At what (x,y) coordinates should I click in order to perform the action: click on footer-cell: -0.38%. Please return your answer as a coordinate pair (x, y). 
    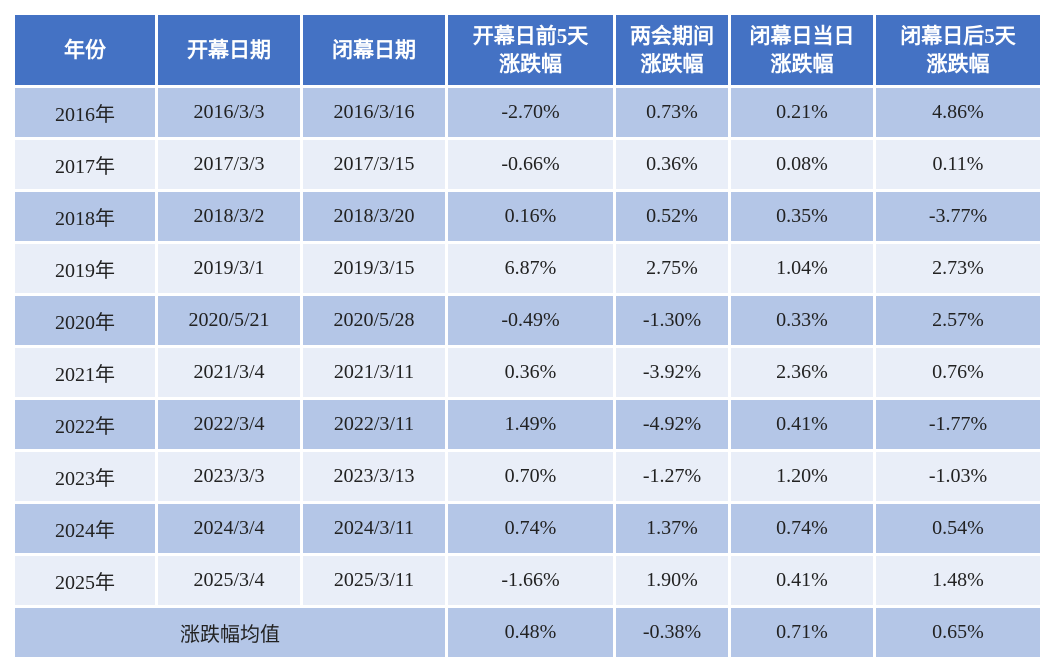
    Looking at the image, I should click on (672, 632).